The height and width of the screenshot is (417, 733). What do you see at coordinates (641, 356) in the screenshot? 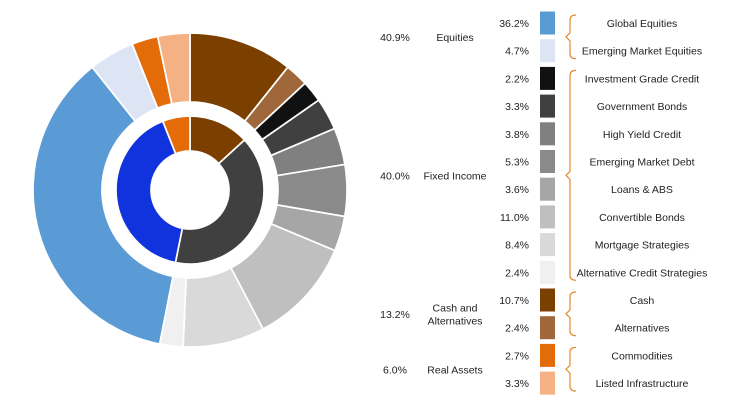
I see `item-name-commodities: Commodities` at bounding box center [641, 356].